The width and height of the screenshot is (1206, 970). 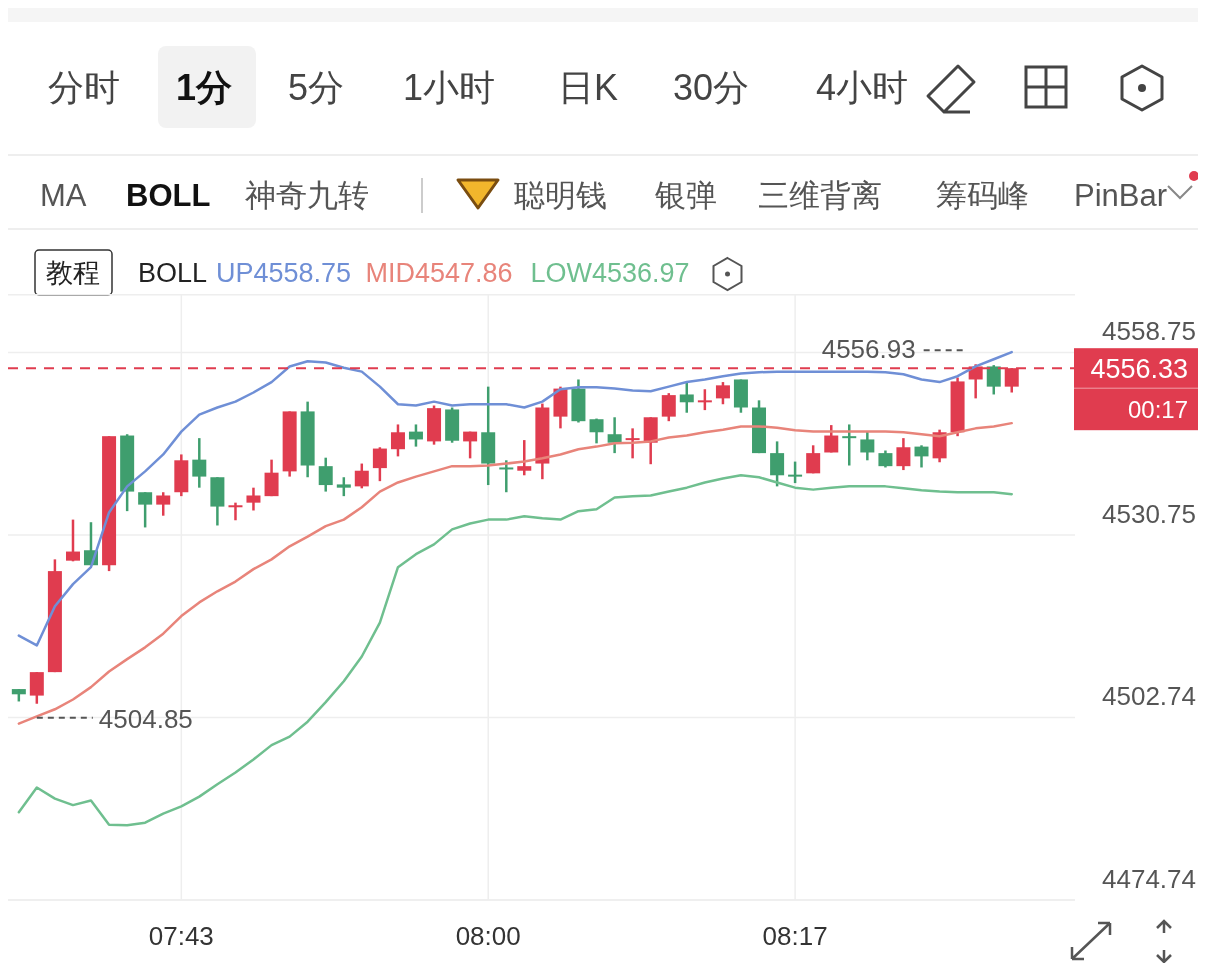 What do you see at coordinates (685, 195) in the screenshot?
I see `text: 银弹` at bounding box center [685, 195].